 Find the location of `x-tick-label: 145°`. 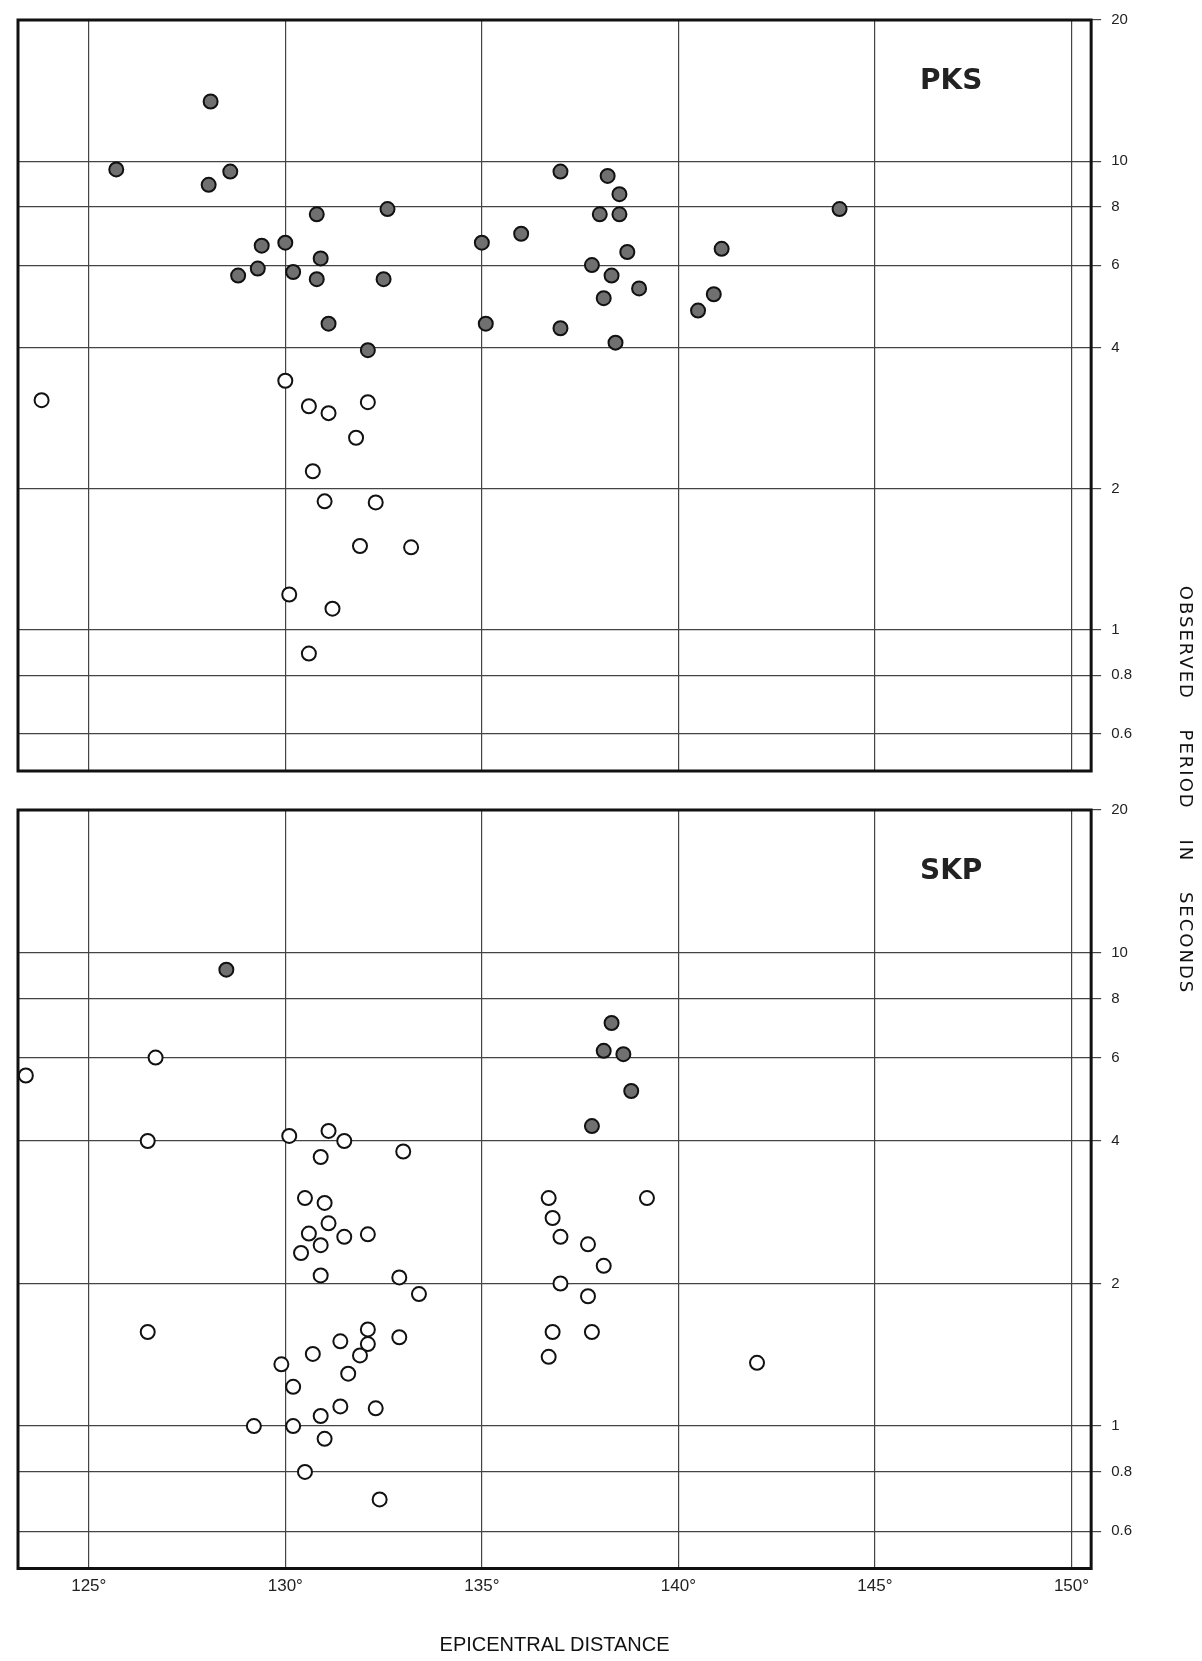

x-tick-label: 145° is located at coordinates (875, 1586).